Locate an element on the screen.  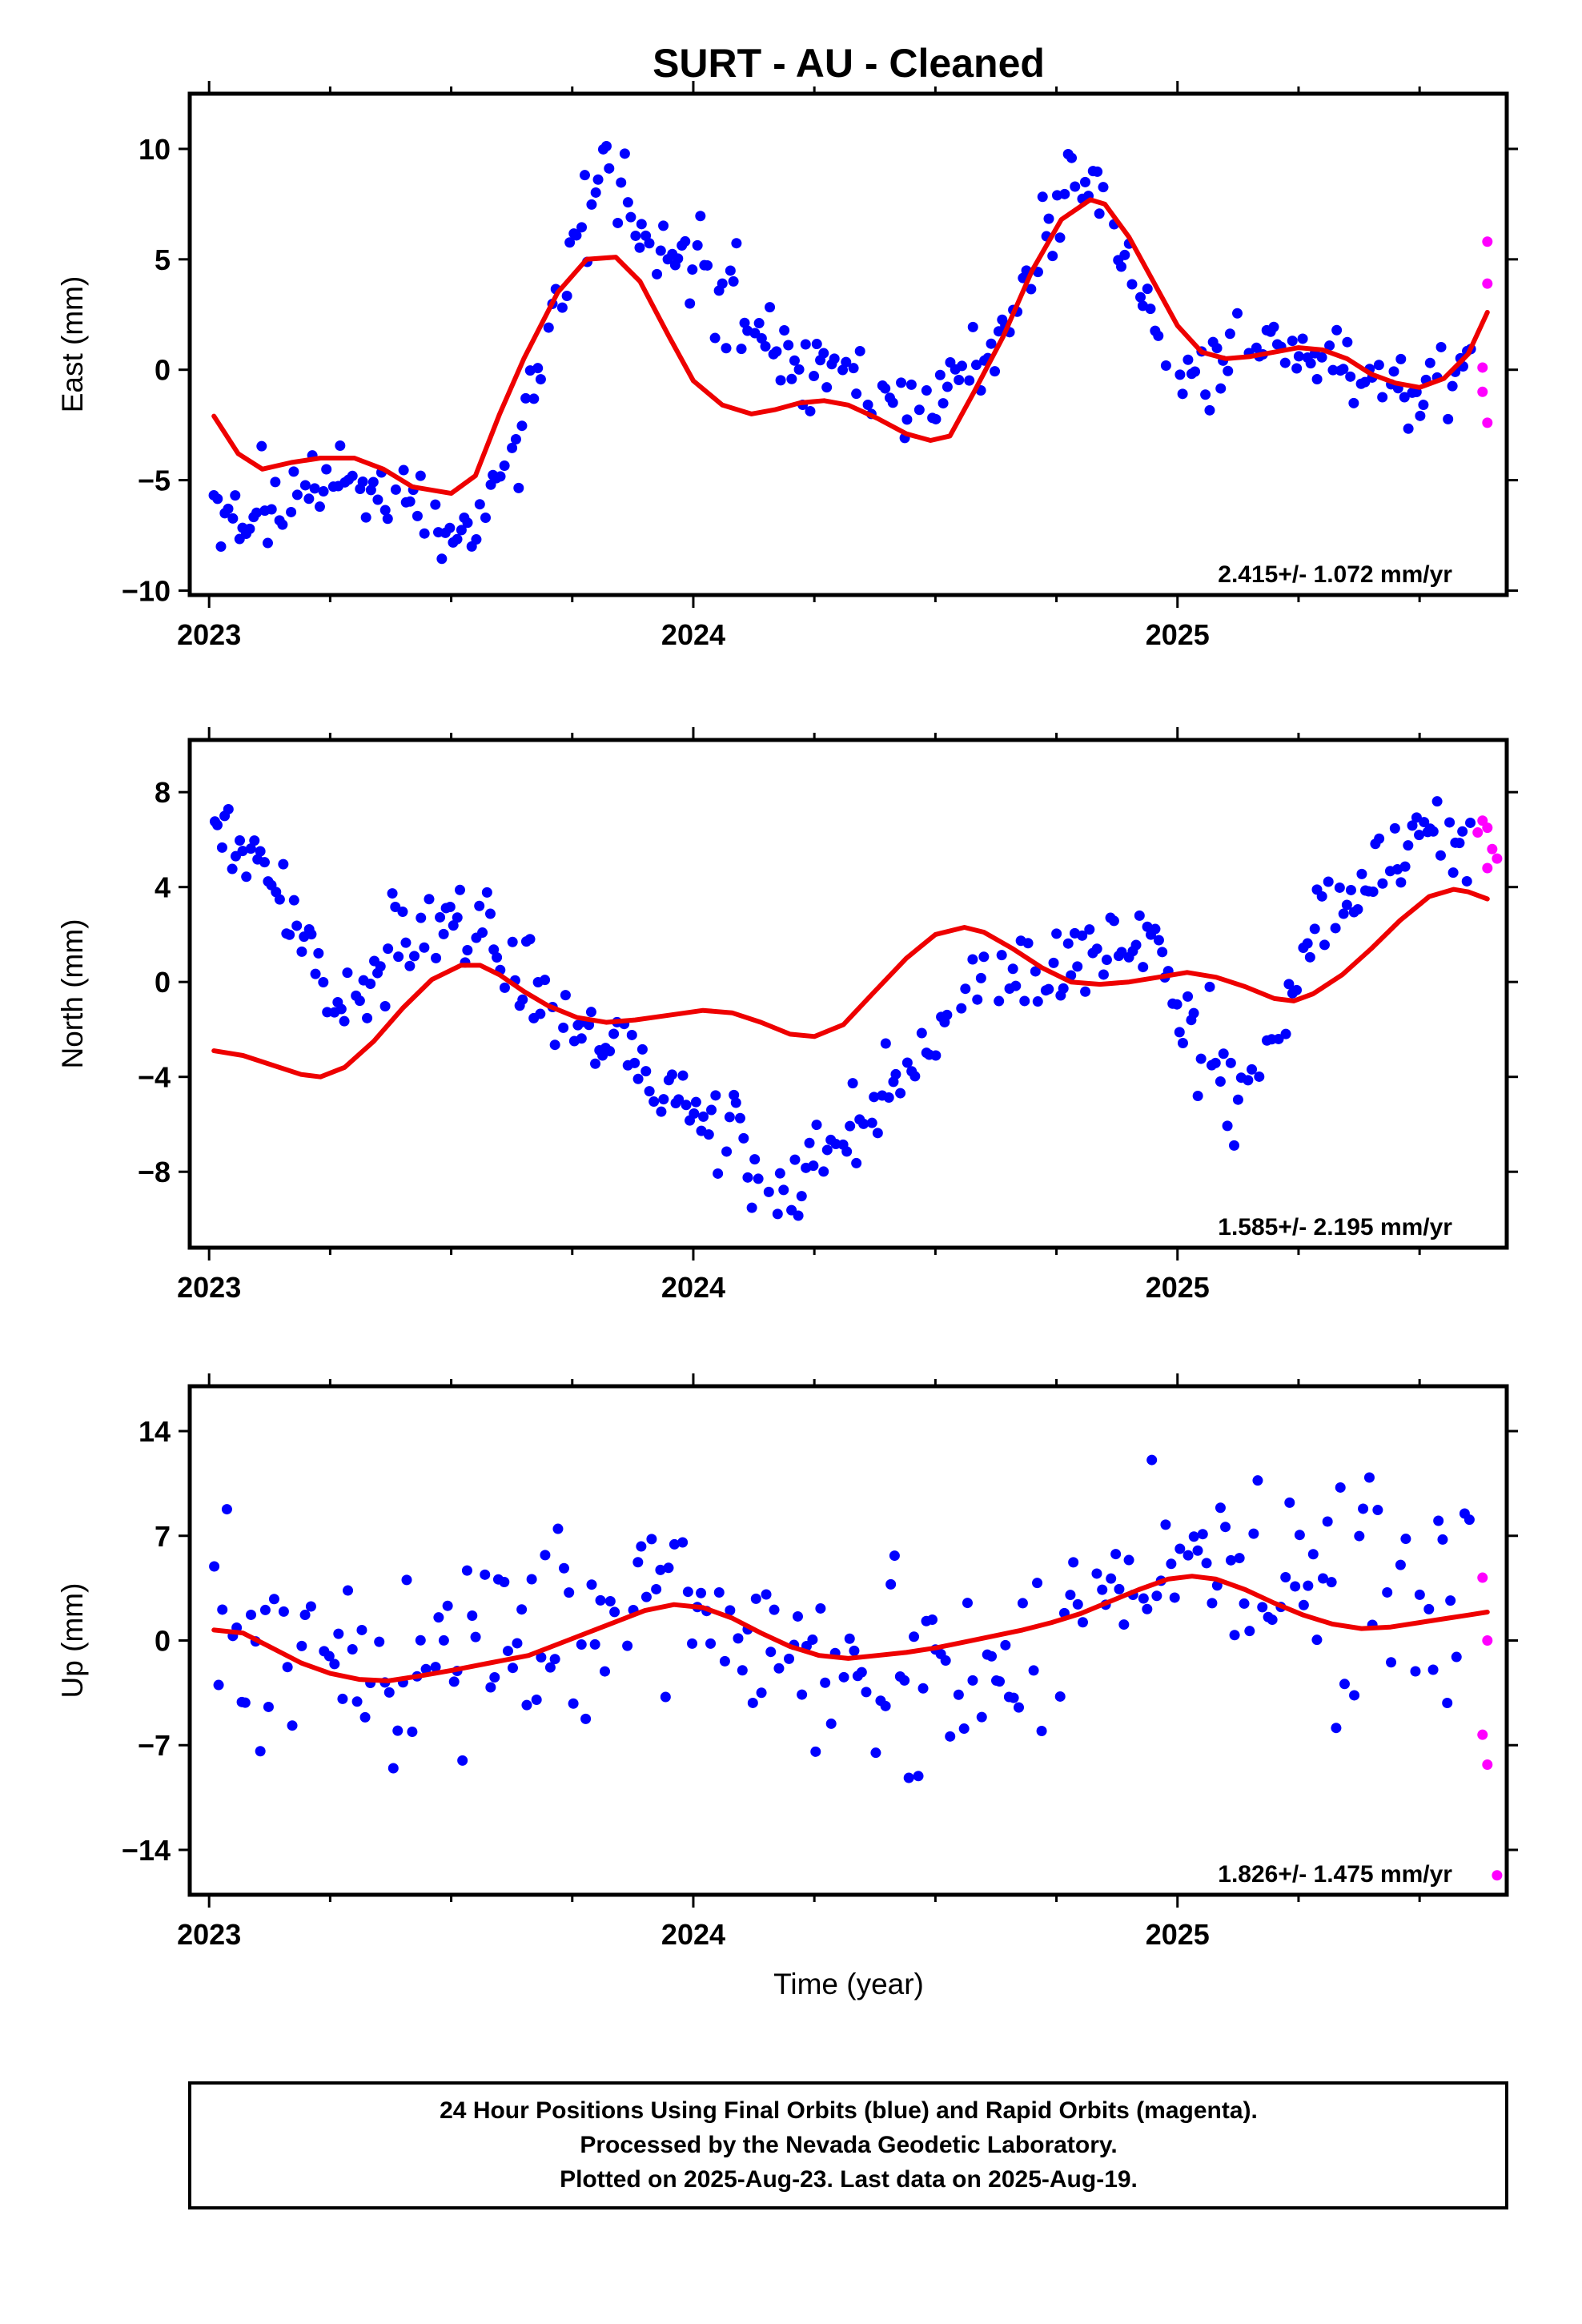
up-xtick-label: 2023 is located at coordinates (209, 1934).